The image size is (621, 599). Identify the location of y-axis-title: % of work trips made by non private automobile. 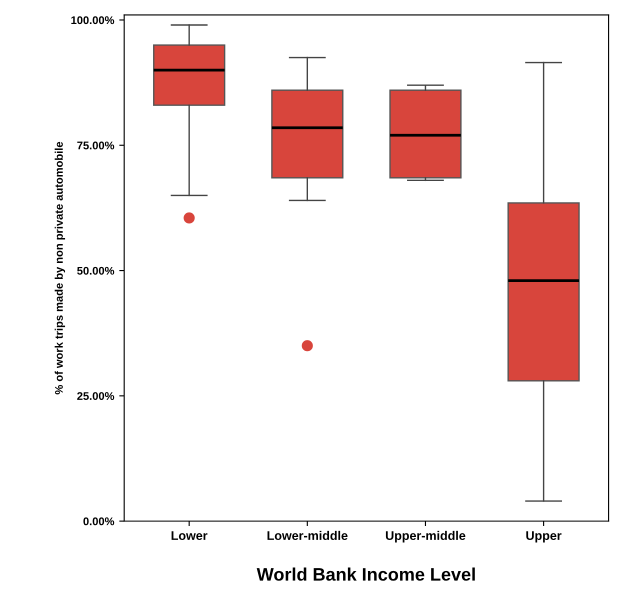
(60, 268).